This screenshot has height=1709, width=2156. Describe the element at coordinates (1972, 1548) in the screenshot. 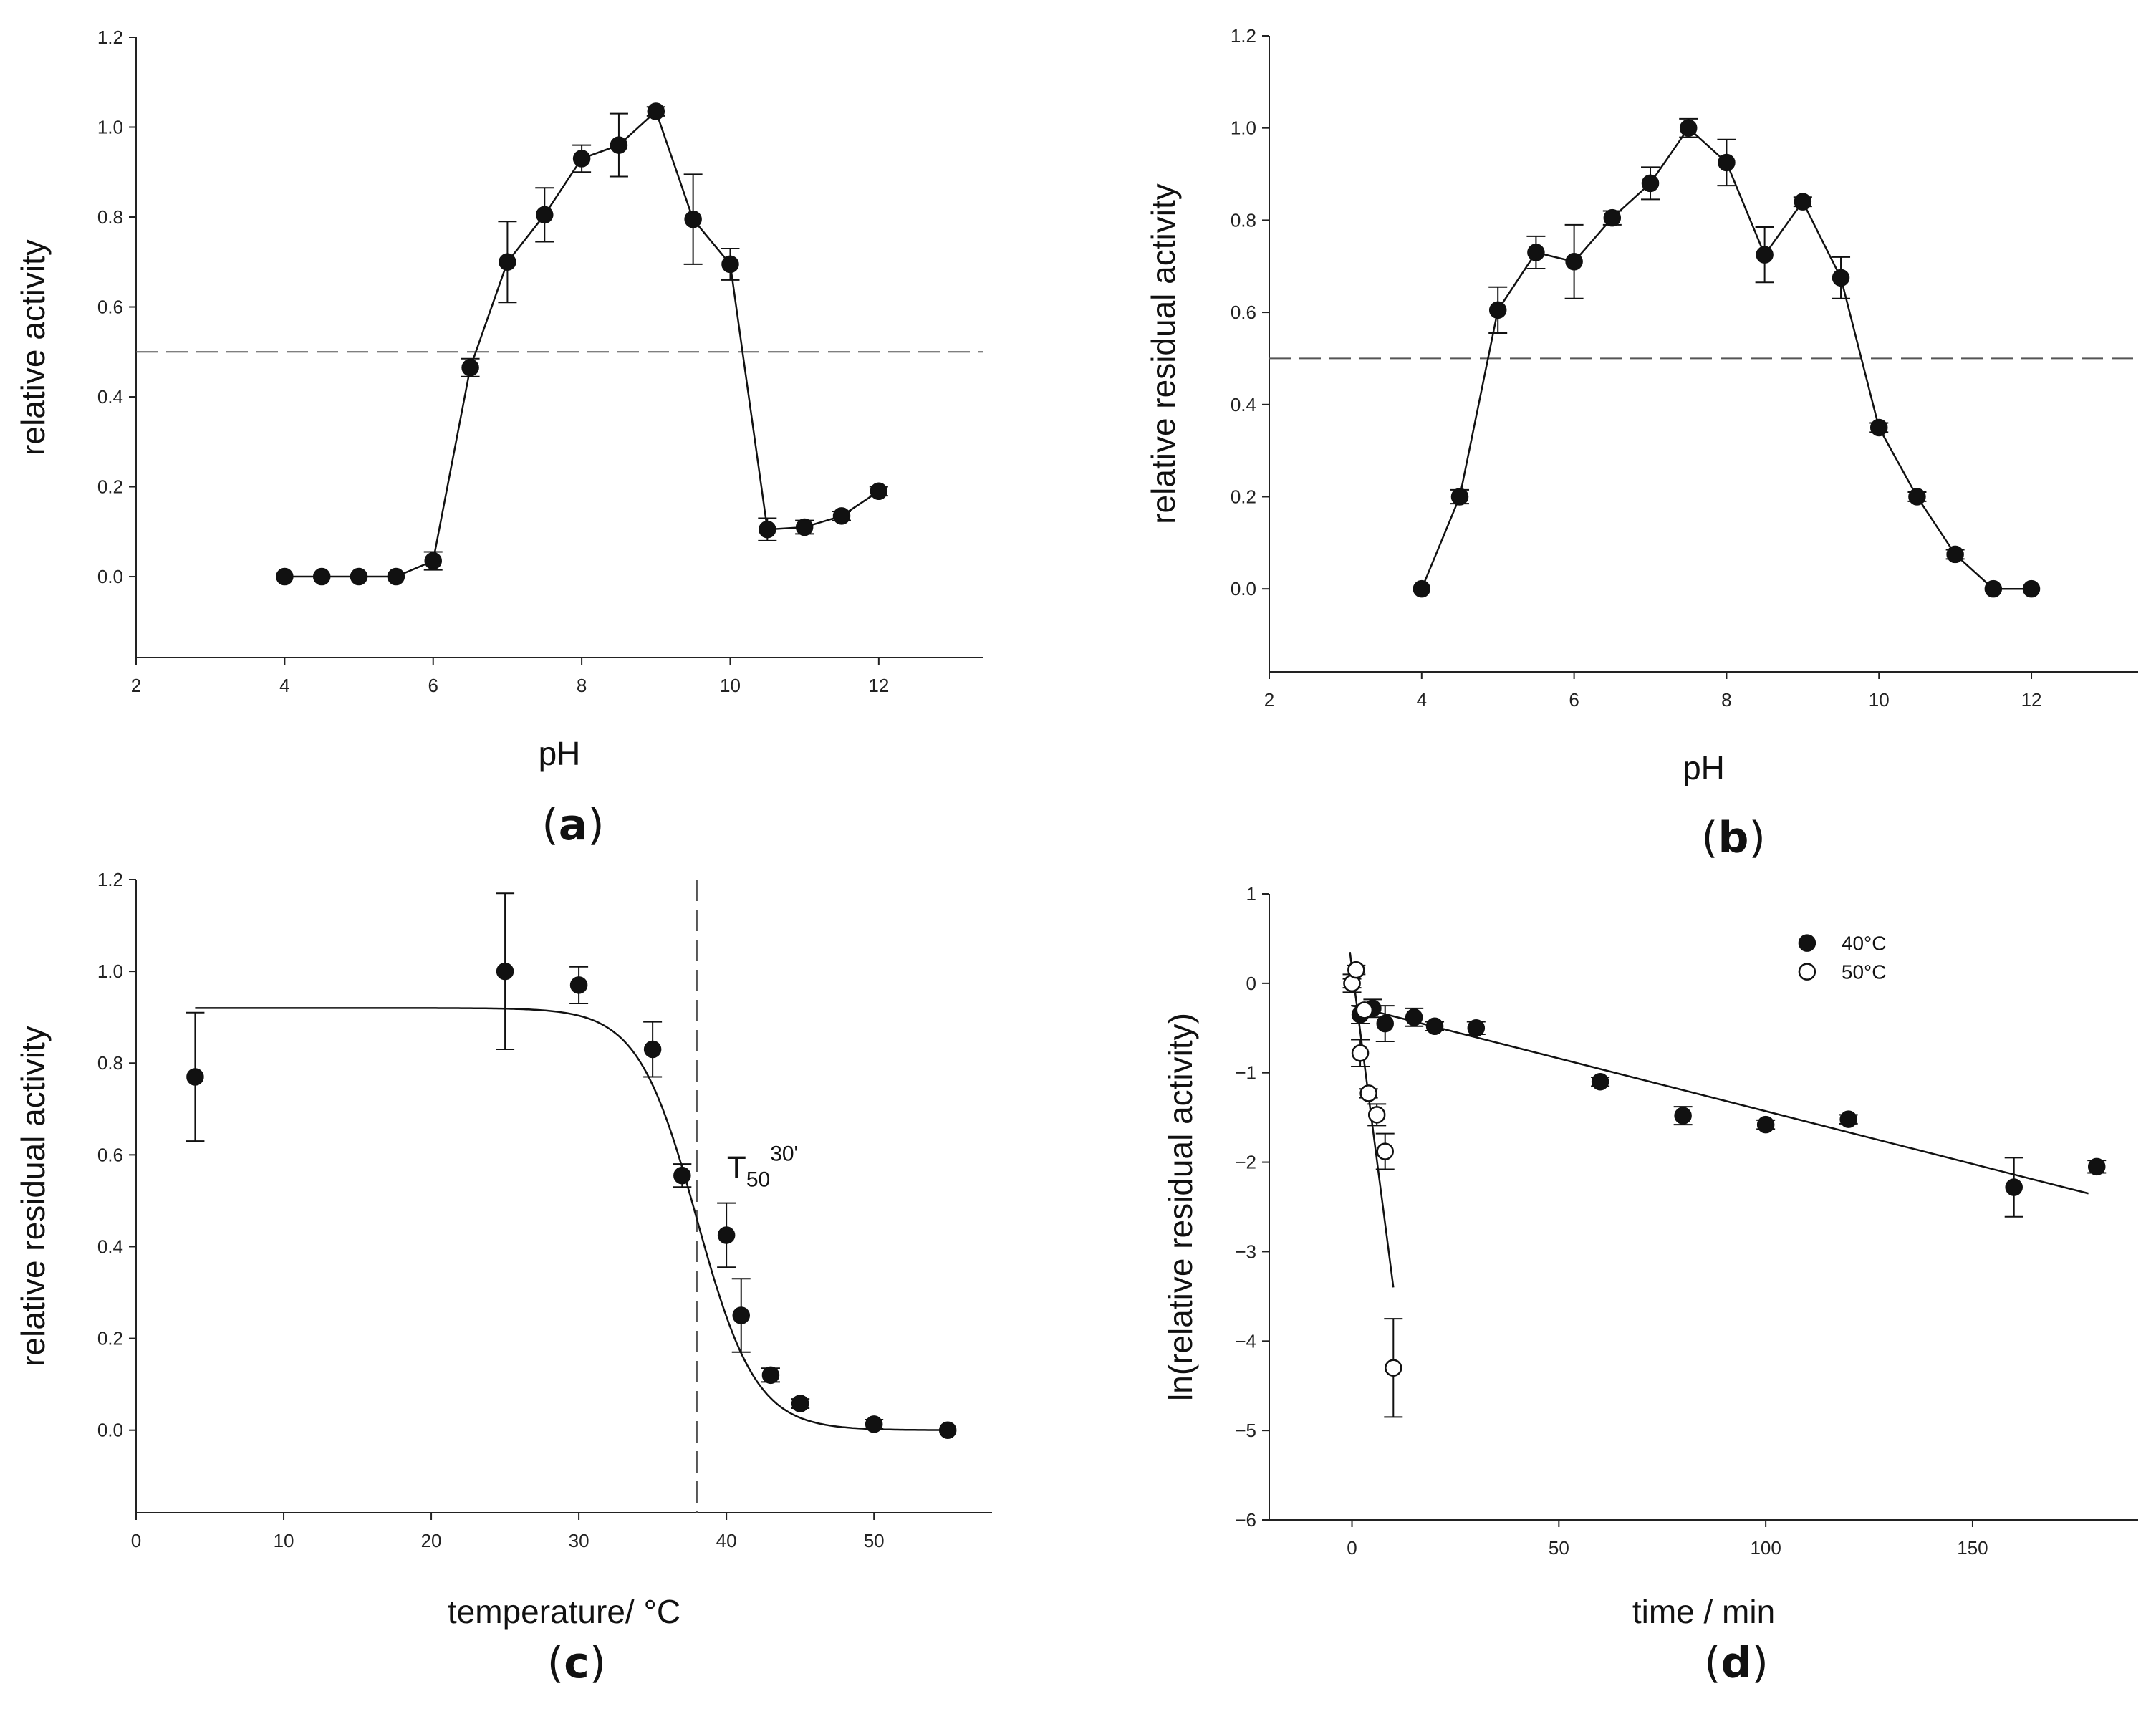

I see `x-tick-label-d: 150` at that location.